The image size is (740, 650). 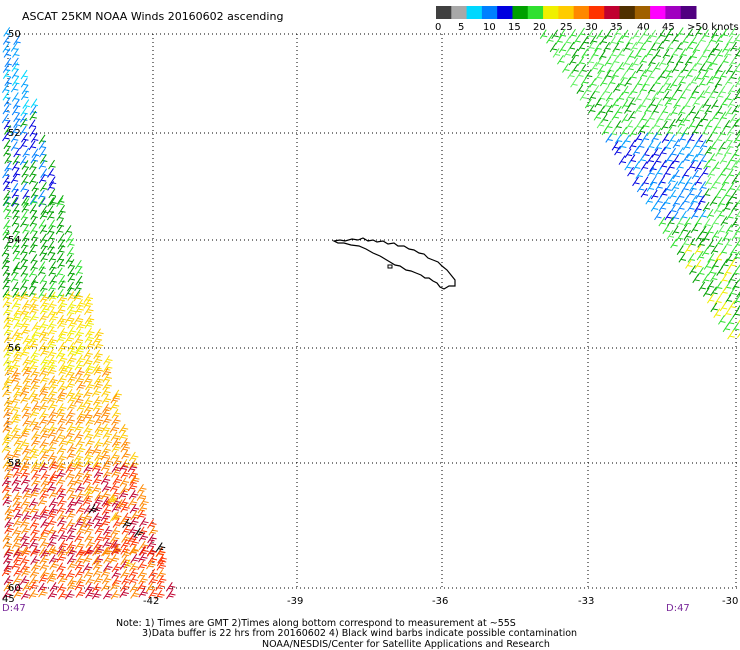 I want to click on time-label-right: D:47, so click(x=678, y=608).